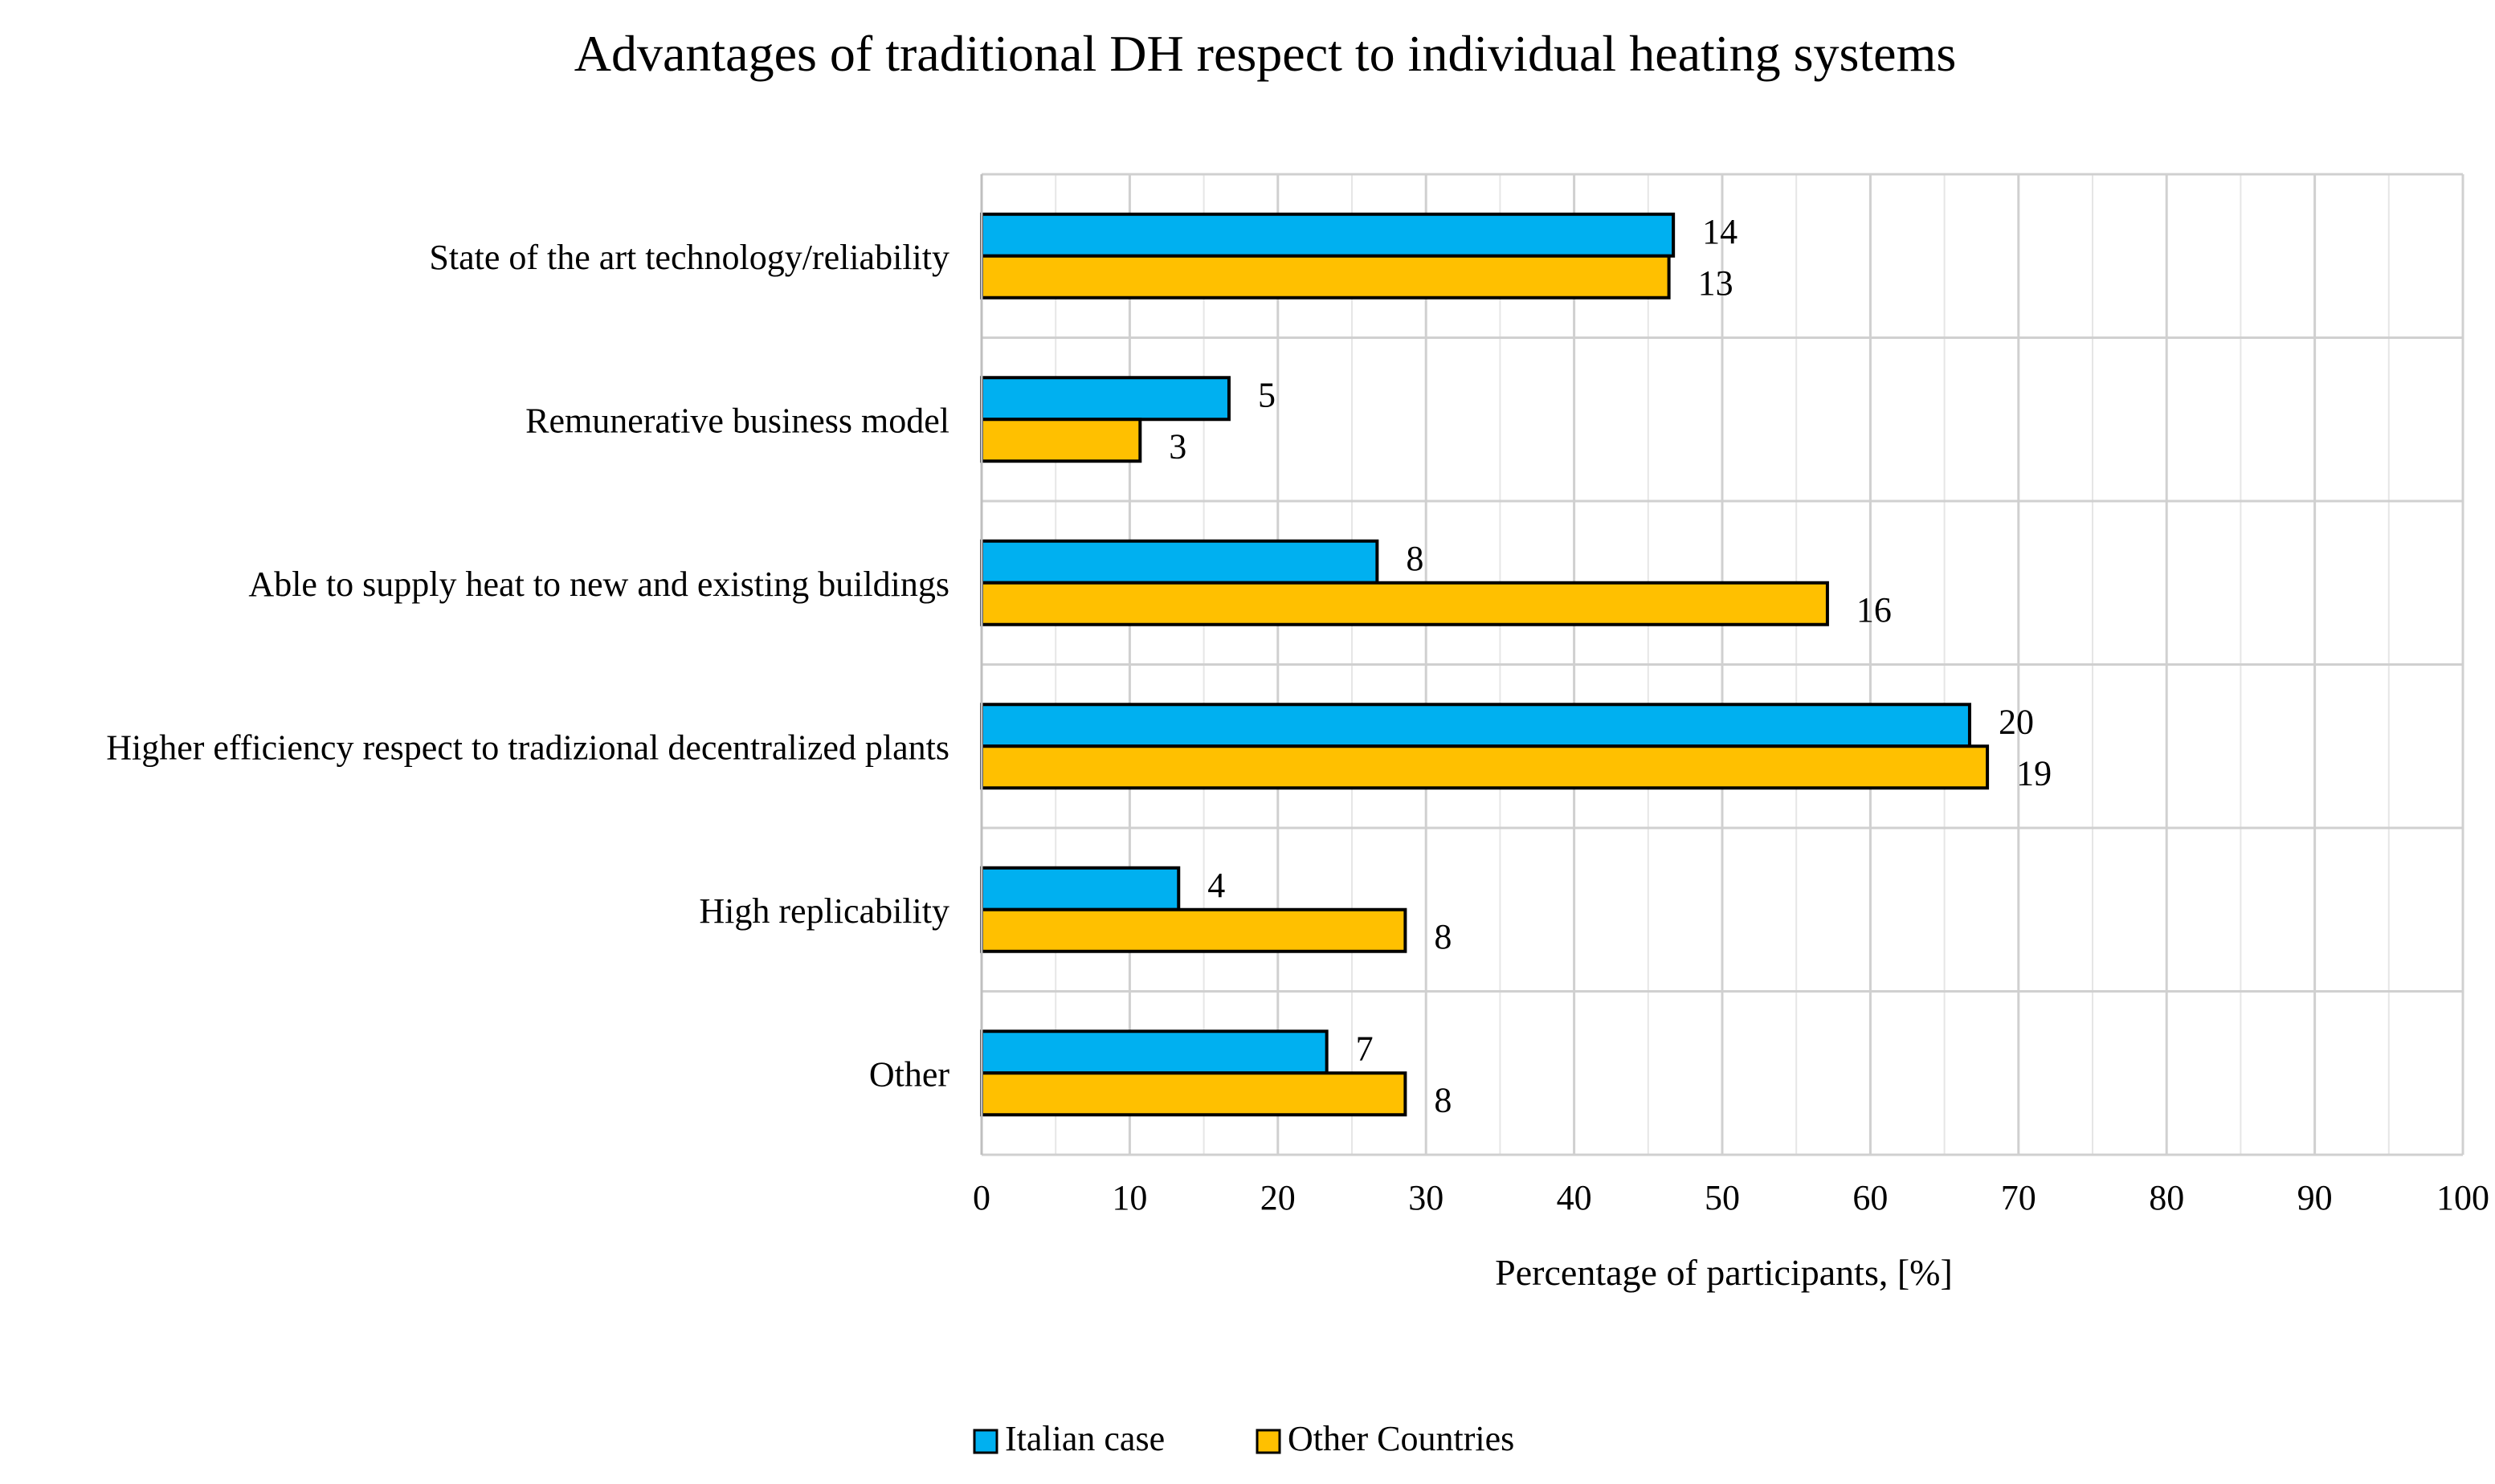 This screenshot has width=2495, height=1484. What do you see at coordinates (1080, 888) in the screenshot?
I see `bar-italian-case-high-replicability` at bounding box center [1080, 888].